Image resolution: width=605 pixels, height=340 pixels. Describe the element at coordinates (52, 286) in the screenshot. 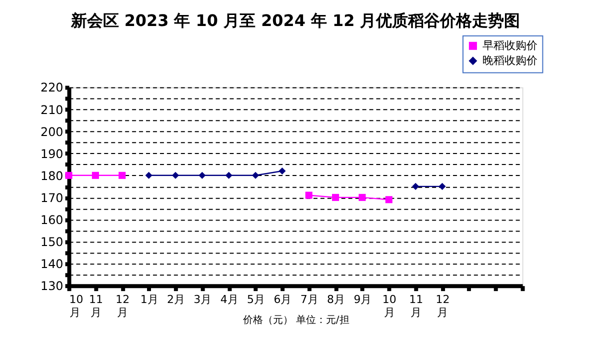

I see `y-tick-label: 130` at that location.